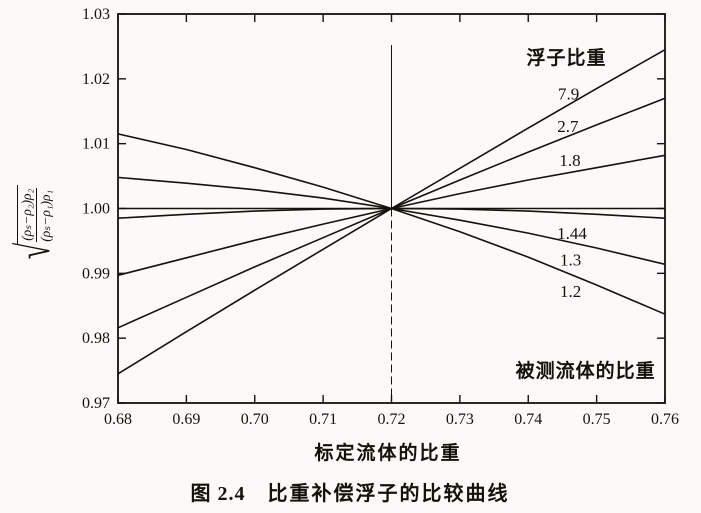  I want to click on ylabel-numerator: (ρₛ−ρ₂)ρ₂, so click(27, 214).